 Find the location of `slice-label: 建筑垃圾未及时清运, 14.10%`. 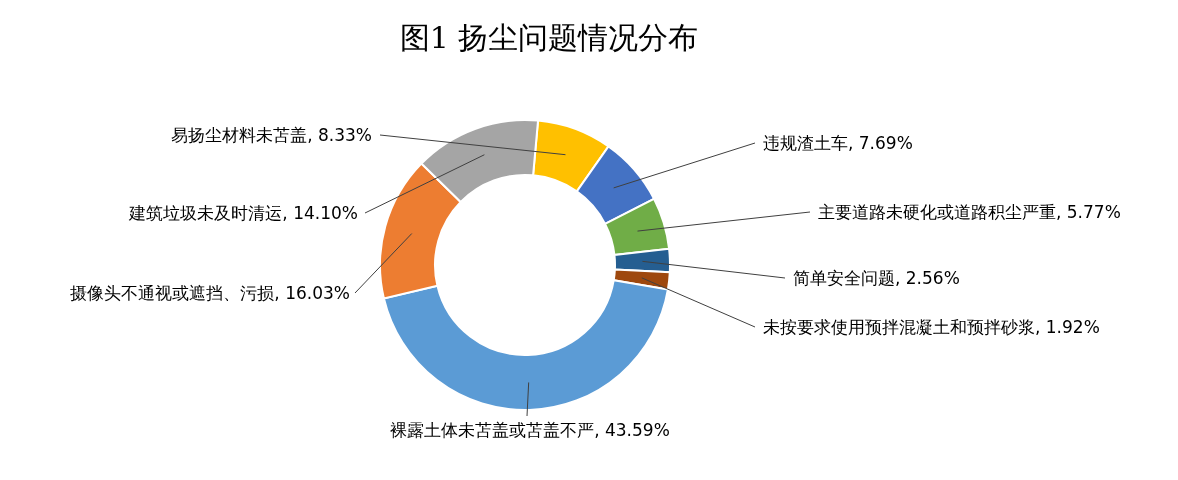

slice-label: 建筑垃圾未及时清运, 14.10% is located at coordinates (243, 213).